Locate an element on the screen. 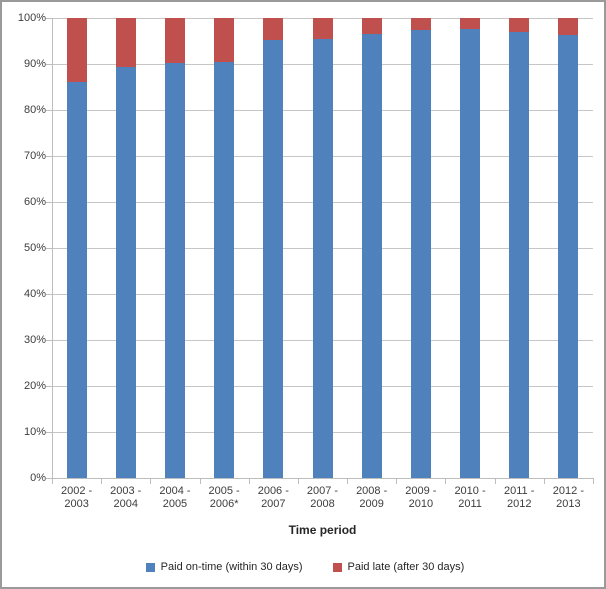  x-axis-tick-label-line1: 2007 - is located at coordinates (322, 491).